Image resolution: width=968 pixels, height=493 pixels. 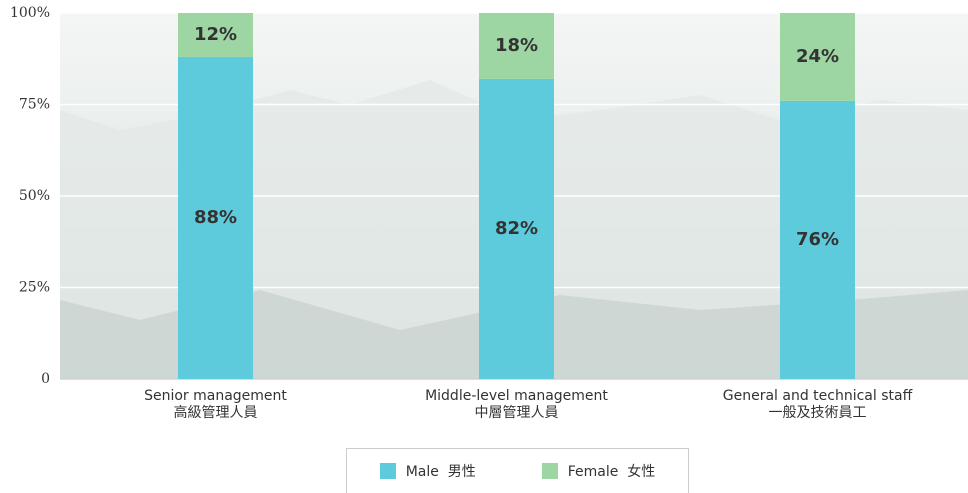 I want to click on legend-label: Male 男性, so click(x=440, y=472).